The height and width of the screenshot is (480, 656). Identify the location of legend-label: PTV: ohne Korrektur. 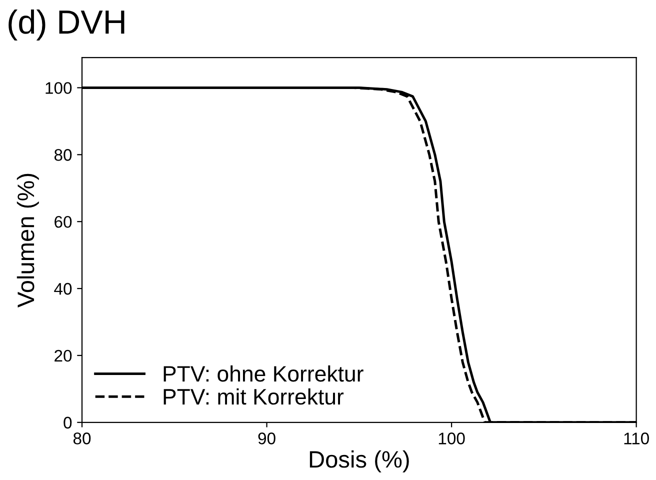
(264, 373).